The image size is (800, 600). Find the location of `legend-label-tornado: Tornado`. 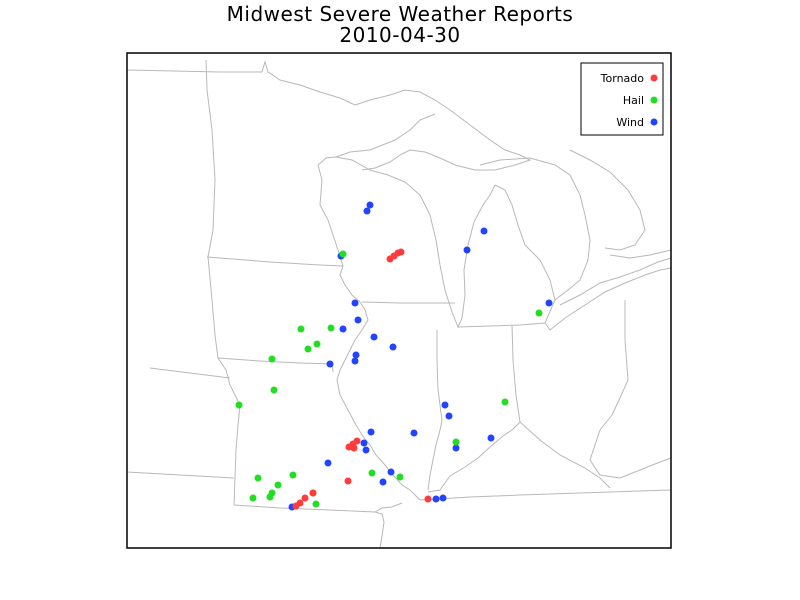

legend-label-tornado: Tornado is located at coordinates (622, 78).